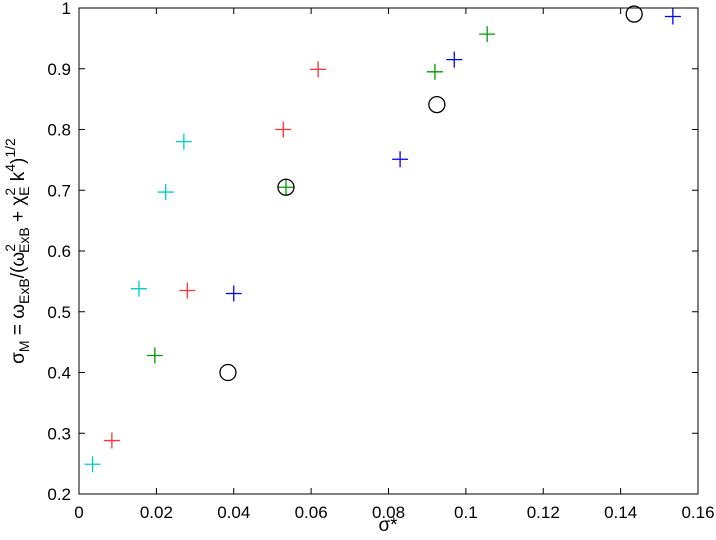 This screenshot has height=540, width=716. What do you see at coordinates (59, 251) in the screenshot?
I see `y-tick-label: 0.6` at bounding box center [59, 251].